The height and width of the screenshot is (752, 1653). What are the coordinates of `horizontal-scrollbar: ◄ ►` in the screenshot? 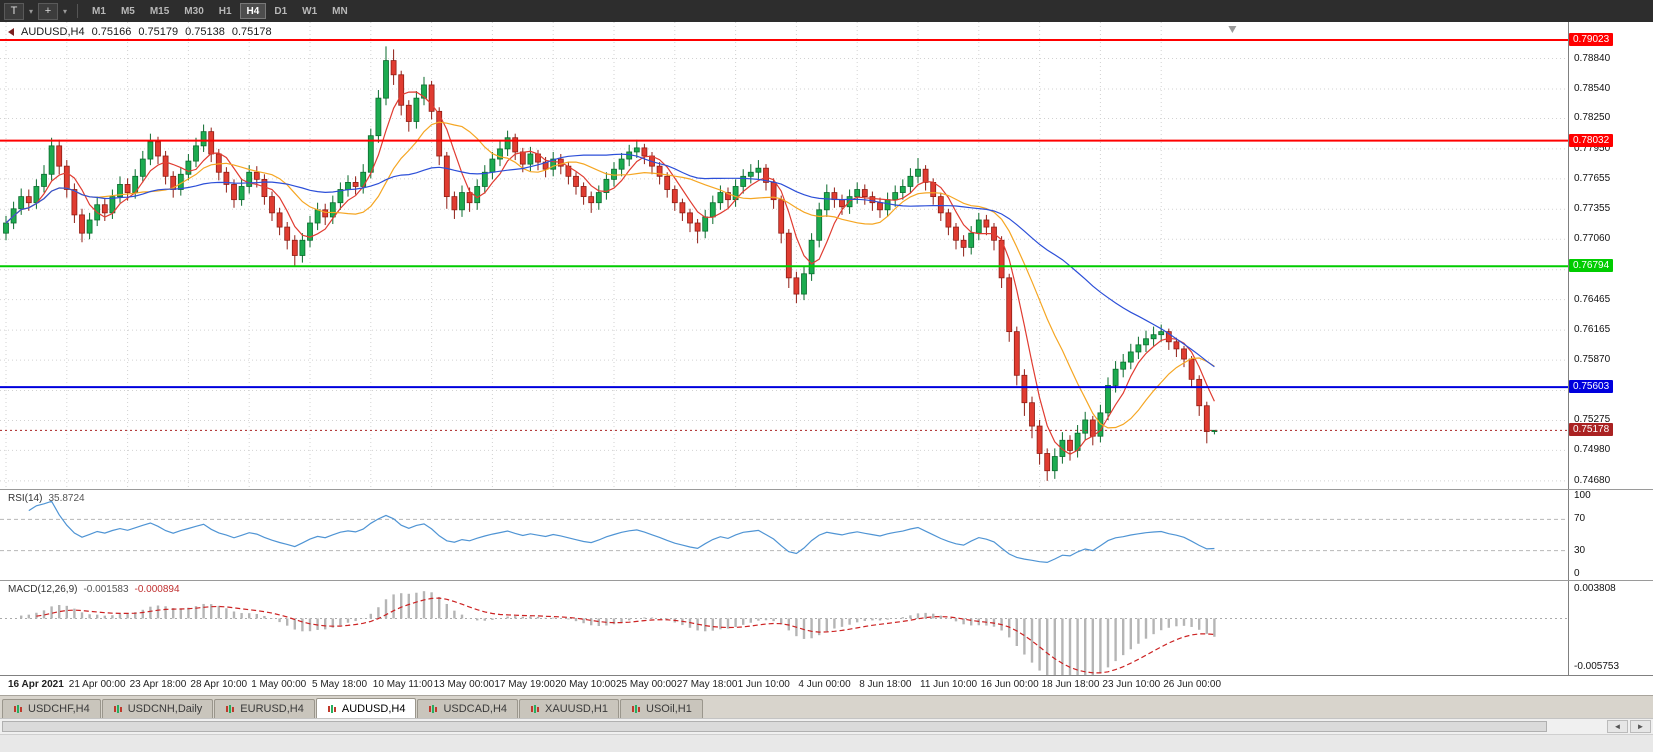 It's located at (826, 726).